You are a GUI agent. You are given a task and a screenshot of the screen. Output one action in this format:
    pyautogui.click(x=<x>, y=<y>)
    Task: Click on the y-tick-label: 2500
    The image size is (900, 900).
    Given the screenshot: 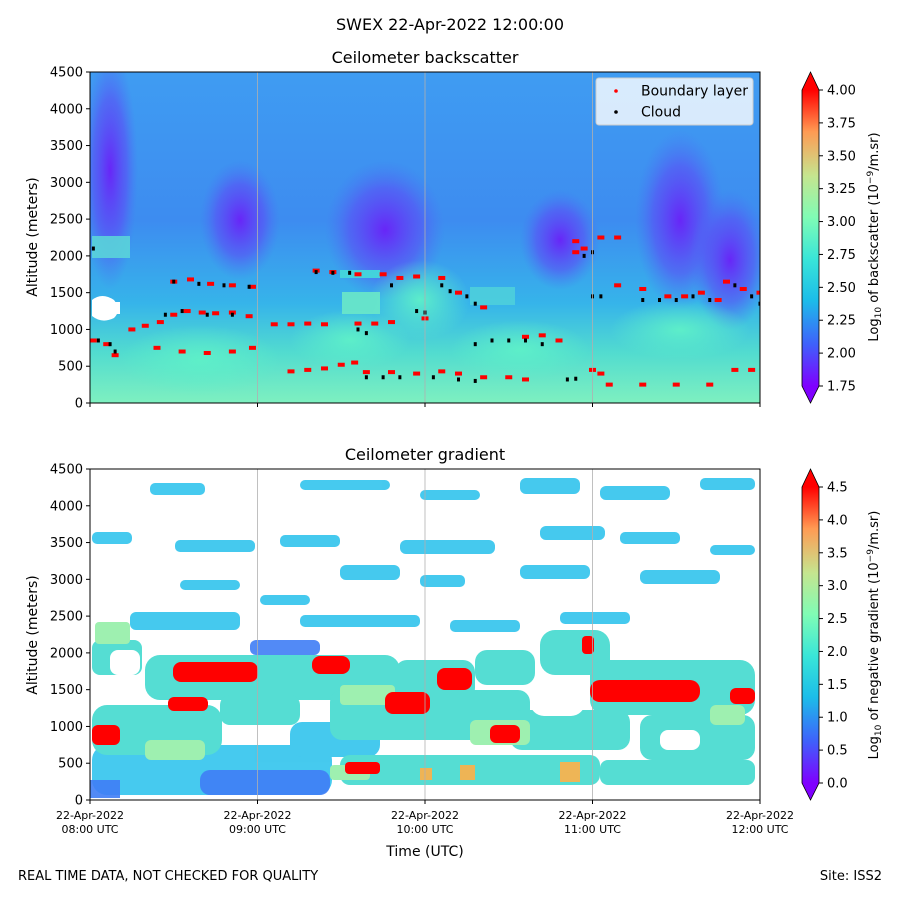 What is the action you would take?
    pyautogui.click(x=66, y=220)
    